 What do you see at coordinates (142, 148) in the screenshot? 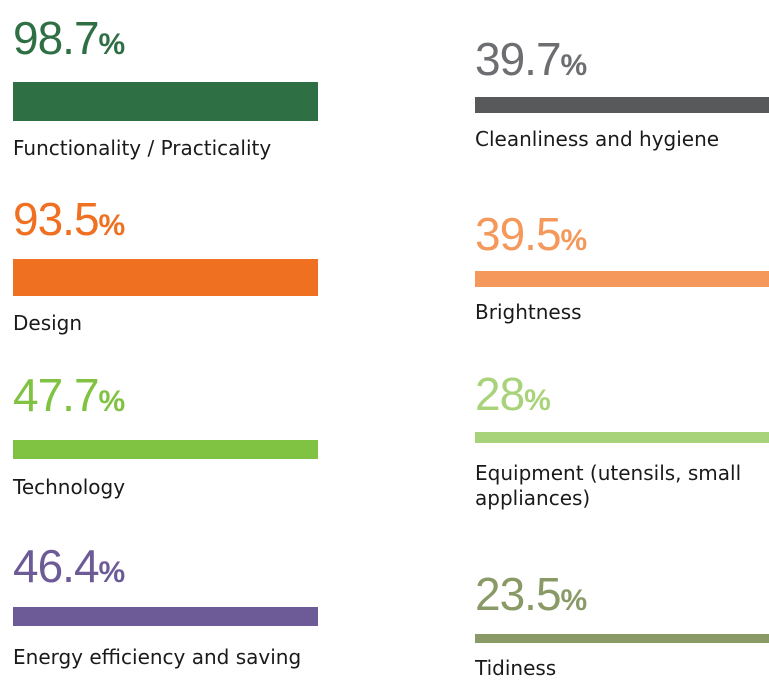
I see `category-label: Functionality / Practicality` at bounding box center [142, 148].